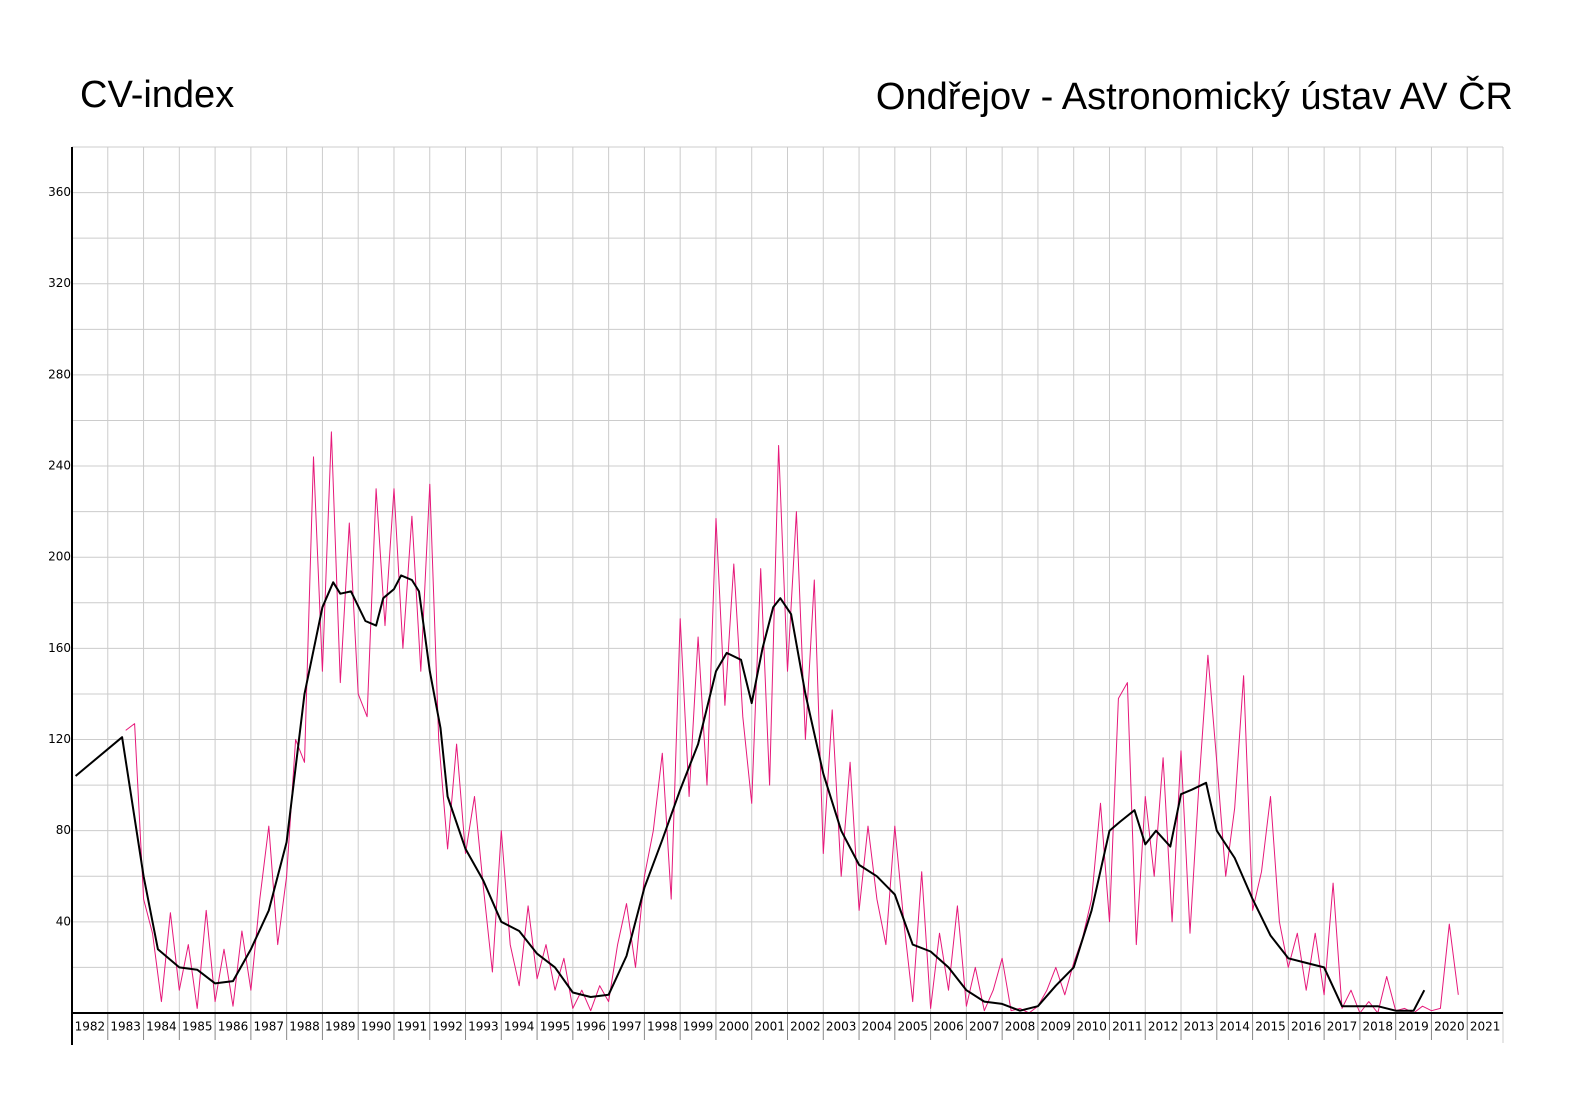 This screenshot has width=1580, height=1102. Describe the element at coordinates (1056, 1027) in the screenshot. I see `x-tick-label: 2009` at that location.